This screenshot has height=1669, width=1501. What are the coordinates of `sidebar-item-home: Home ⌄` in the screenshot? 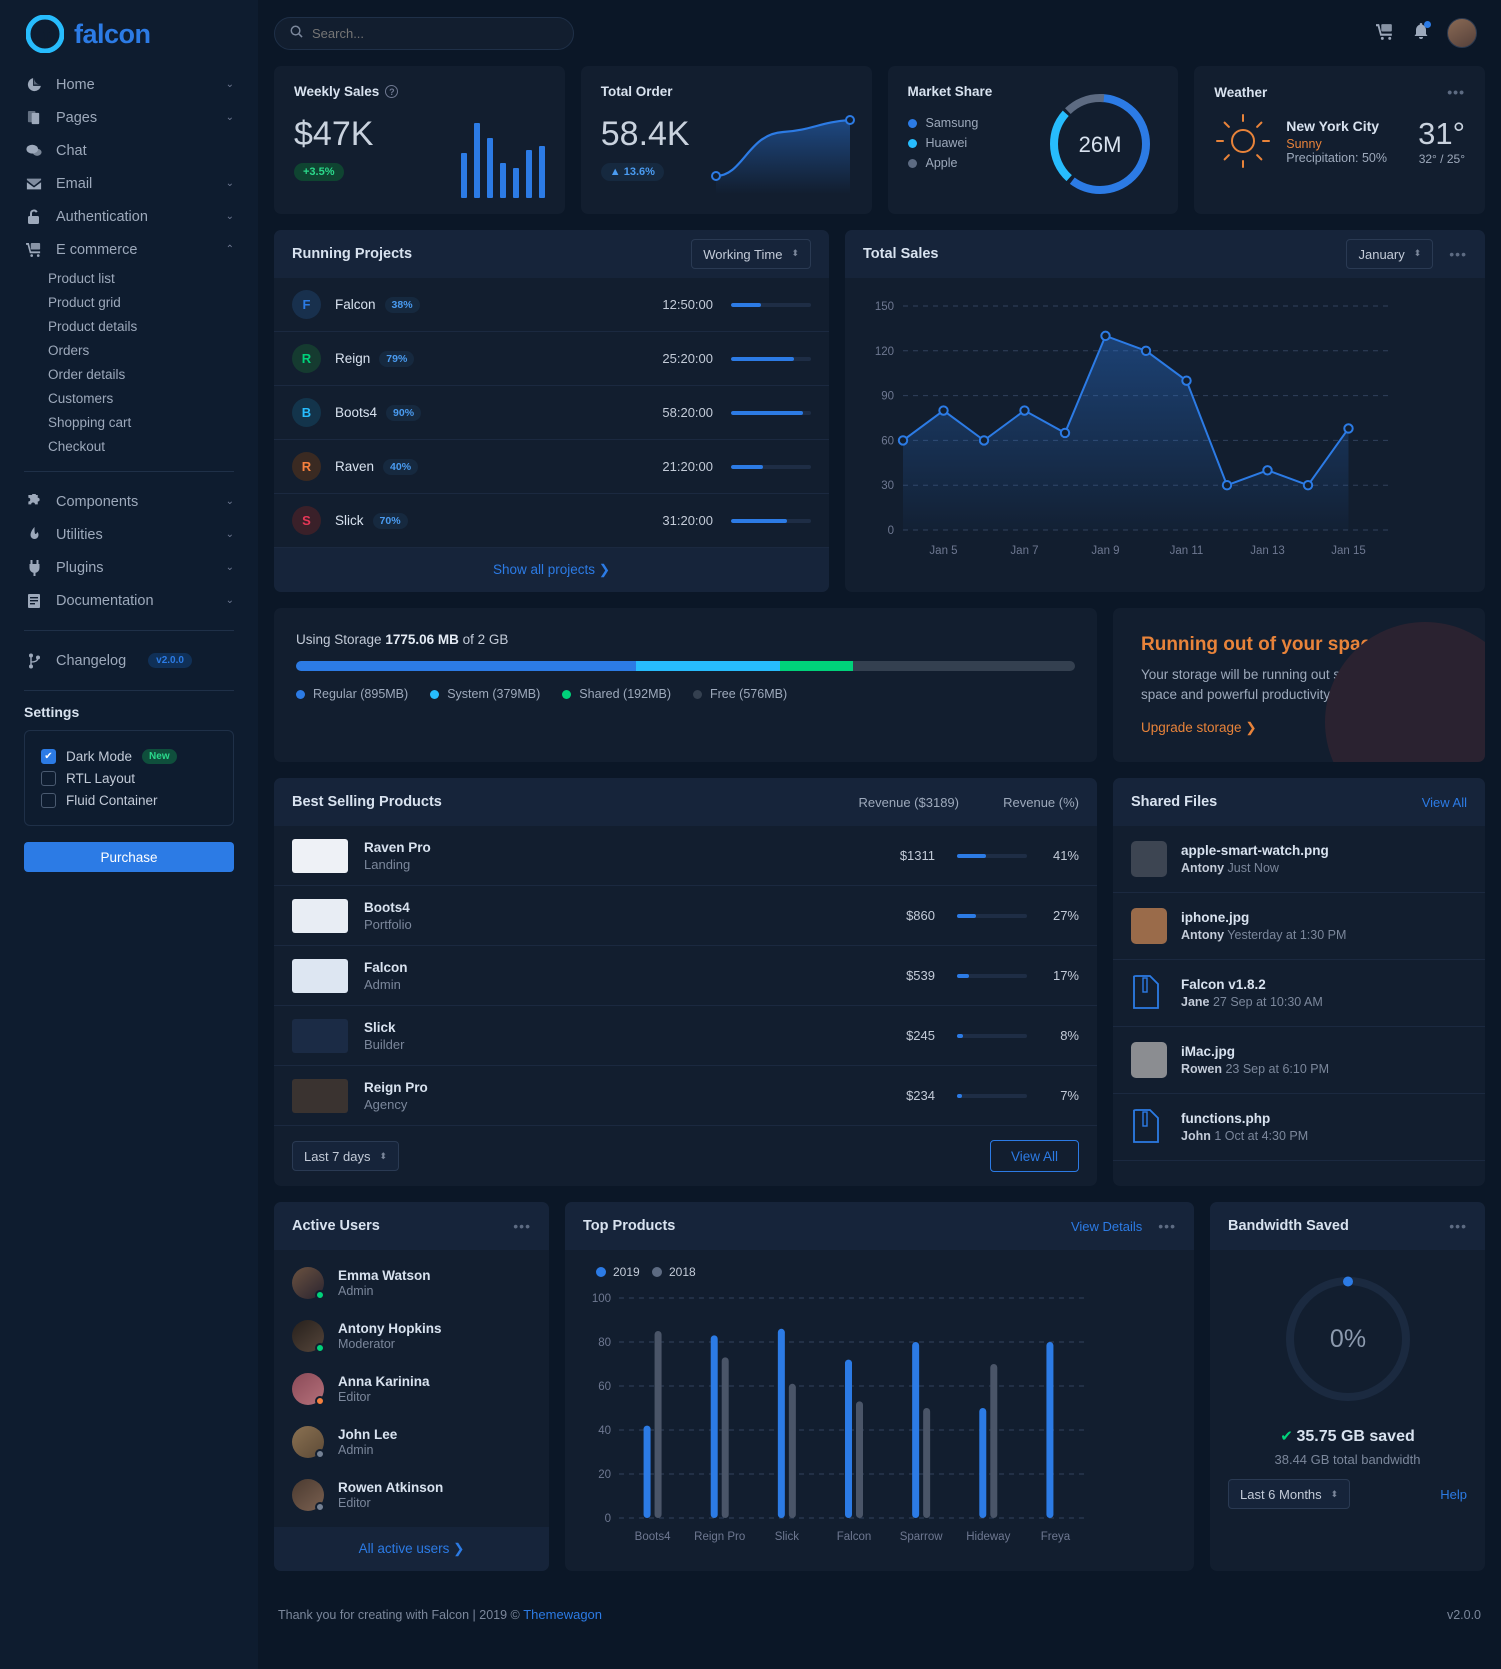 It's located at (129, 84).